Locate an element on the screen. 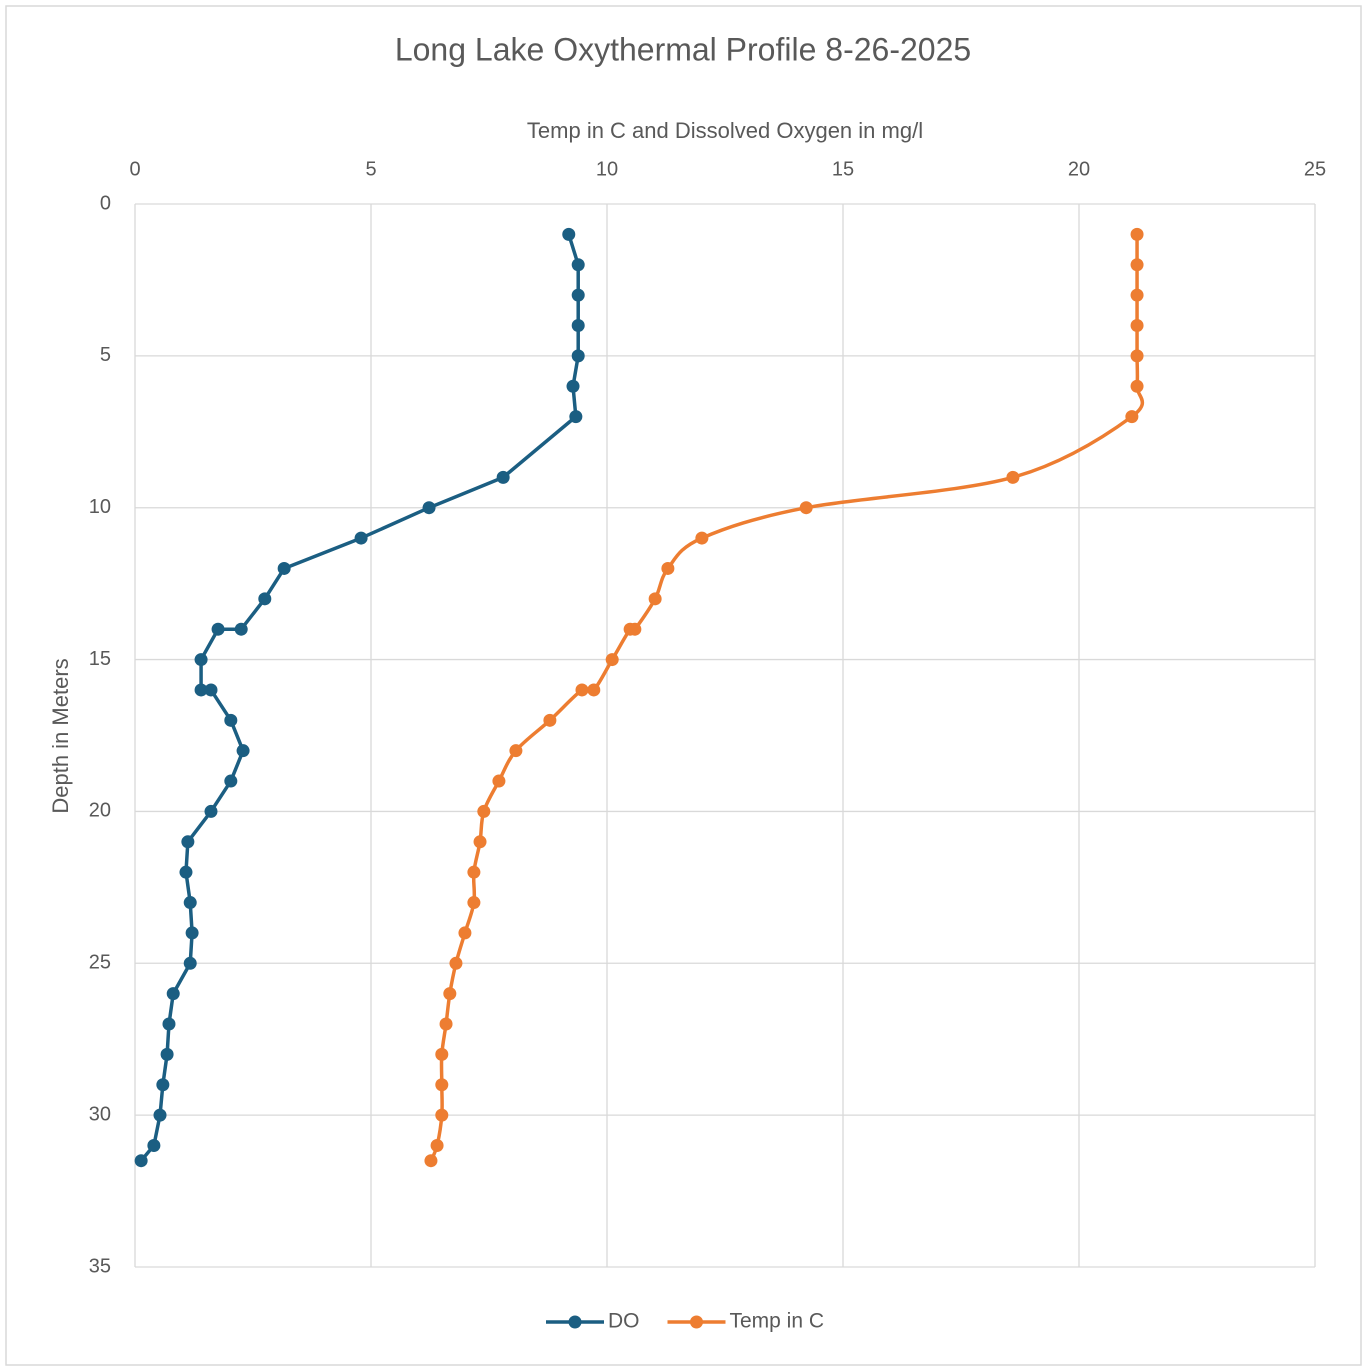 This screenshot has height=1370, width=1366. y-tick-label: 15 is located at coordinates (100, 659).